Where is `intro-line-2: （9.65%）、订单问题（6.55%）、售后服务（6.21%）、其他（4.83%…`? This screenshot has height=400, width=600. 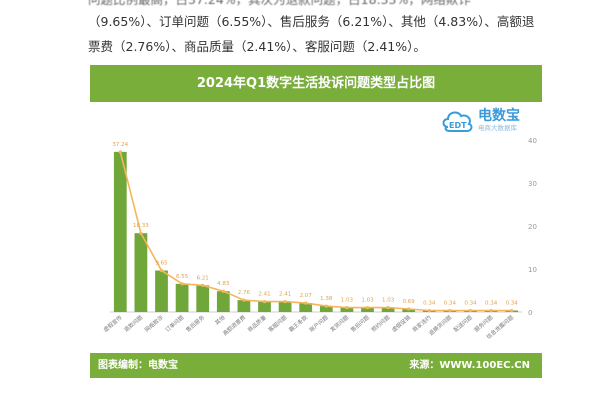
intro-line-2: （9.65%）、订单问题（6.55%）、售后服务（6.21%）、其他（4.83%… is located at coordinates (311, 21).